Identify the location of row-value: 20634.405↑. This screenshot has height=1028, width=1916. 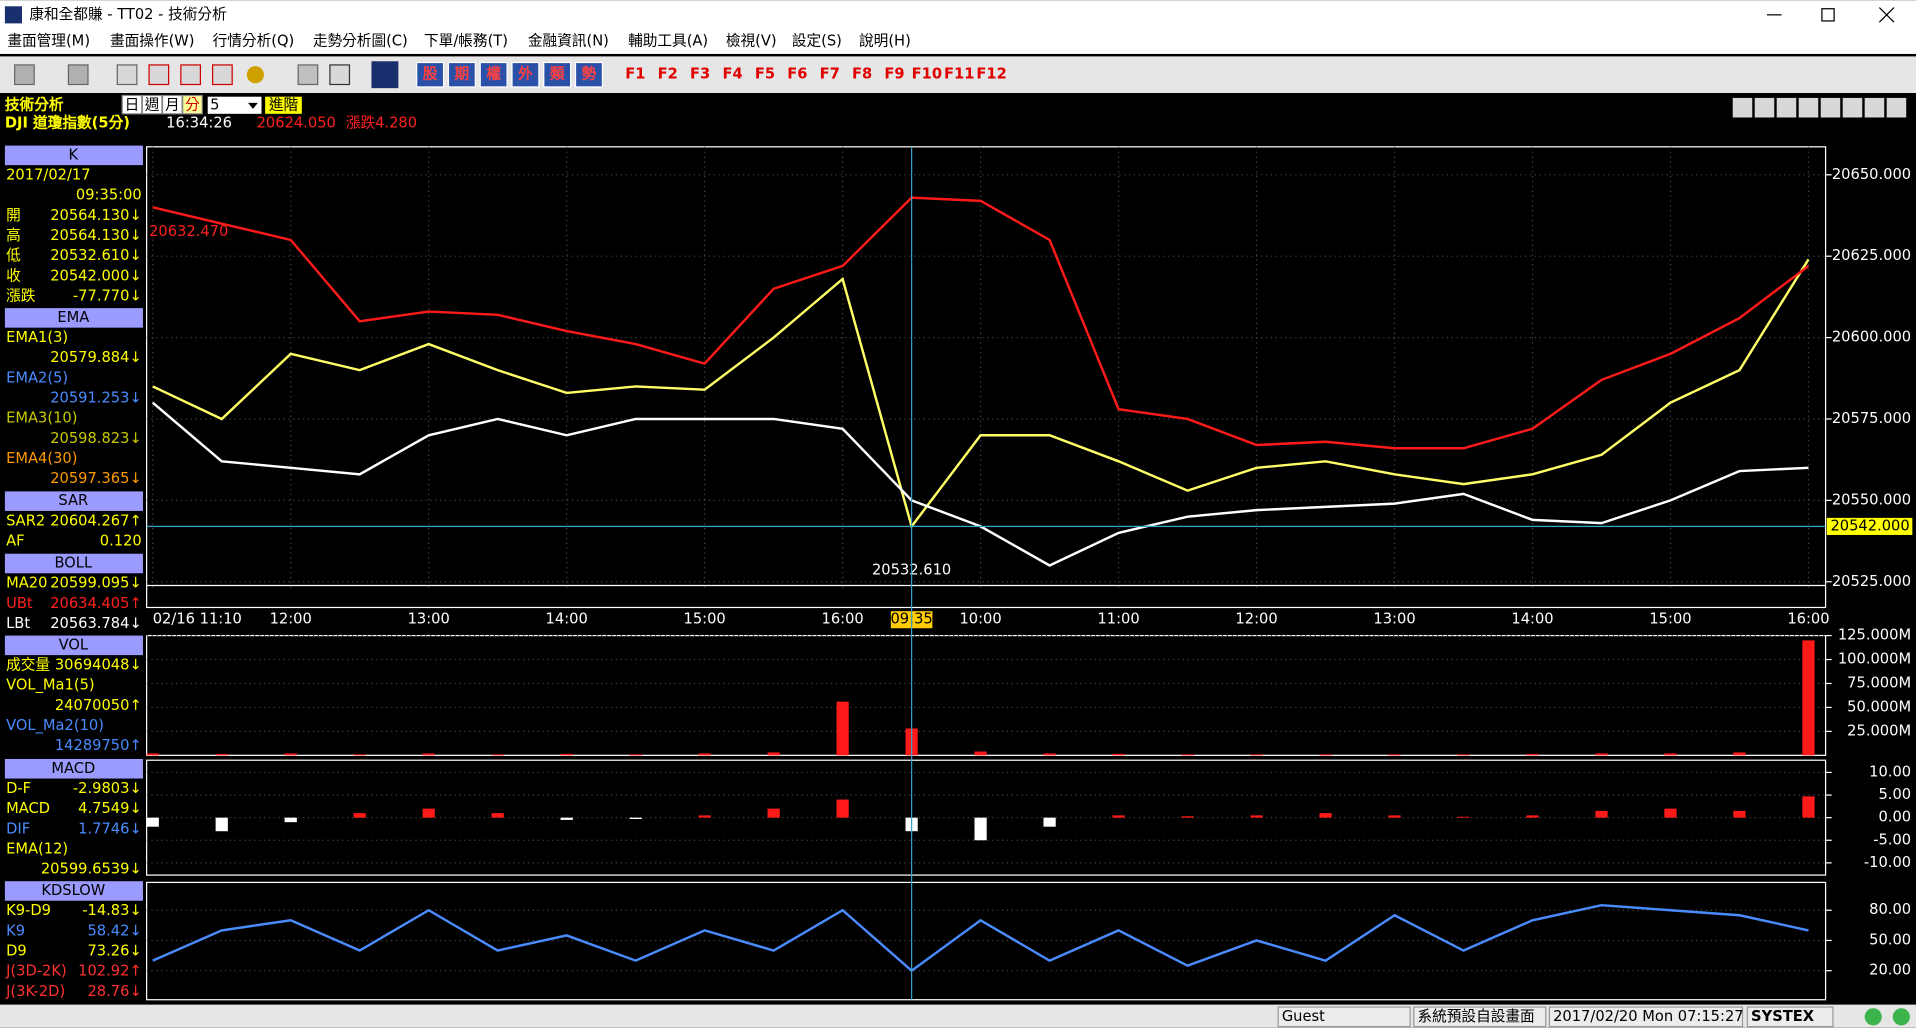
(96, 603).